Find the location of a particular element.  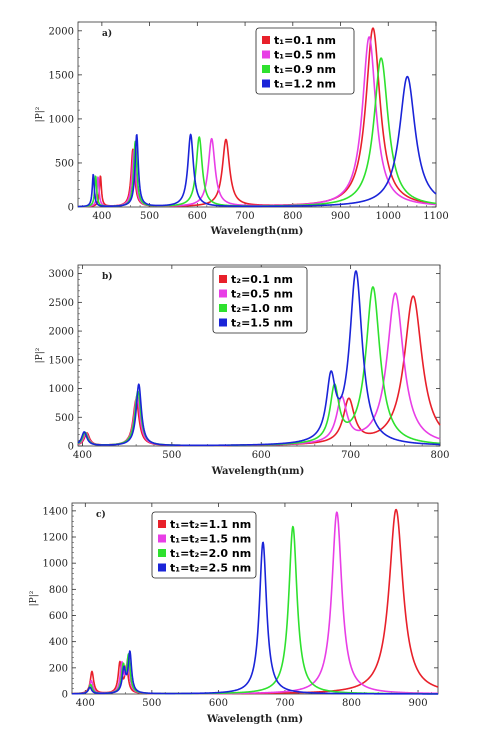

legend-label: t₁=0.5 nm is located at coordinates (305, 55).